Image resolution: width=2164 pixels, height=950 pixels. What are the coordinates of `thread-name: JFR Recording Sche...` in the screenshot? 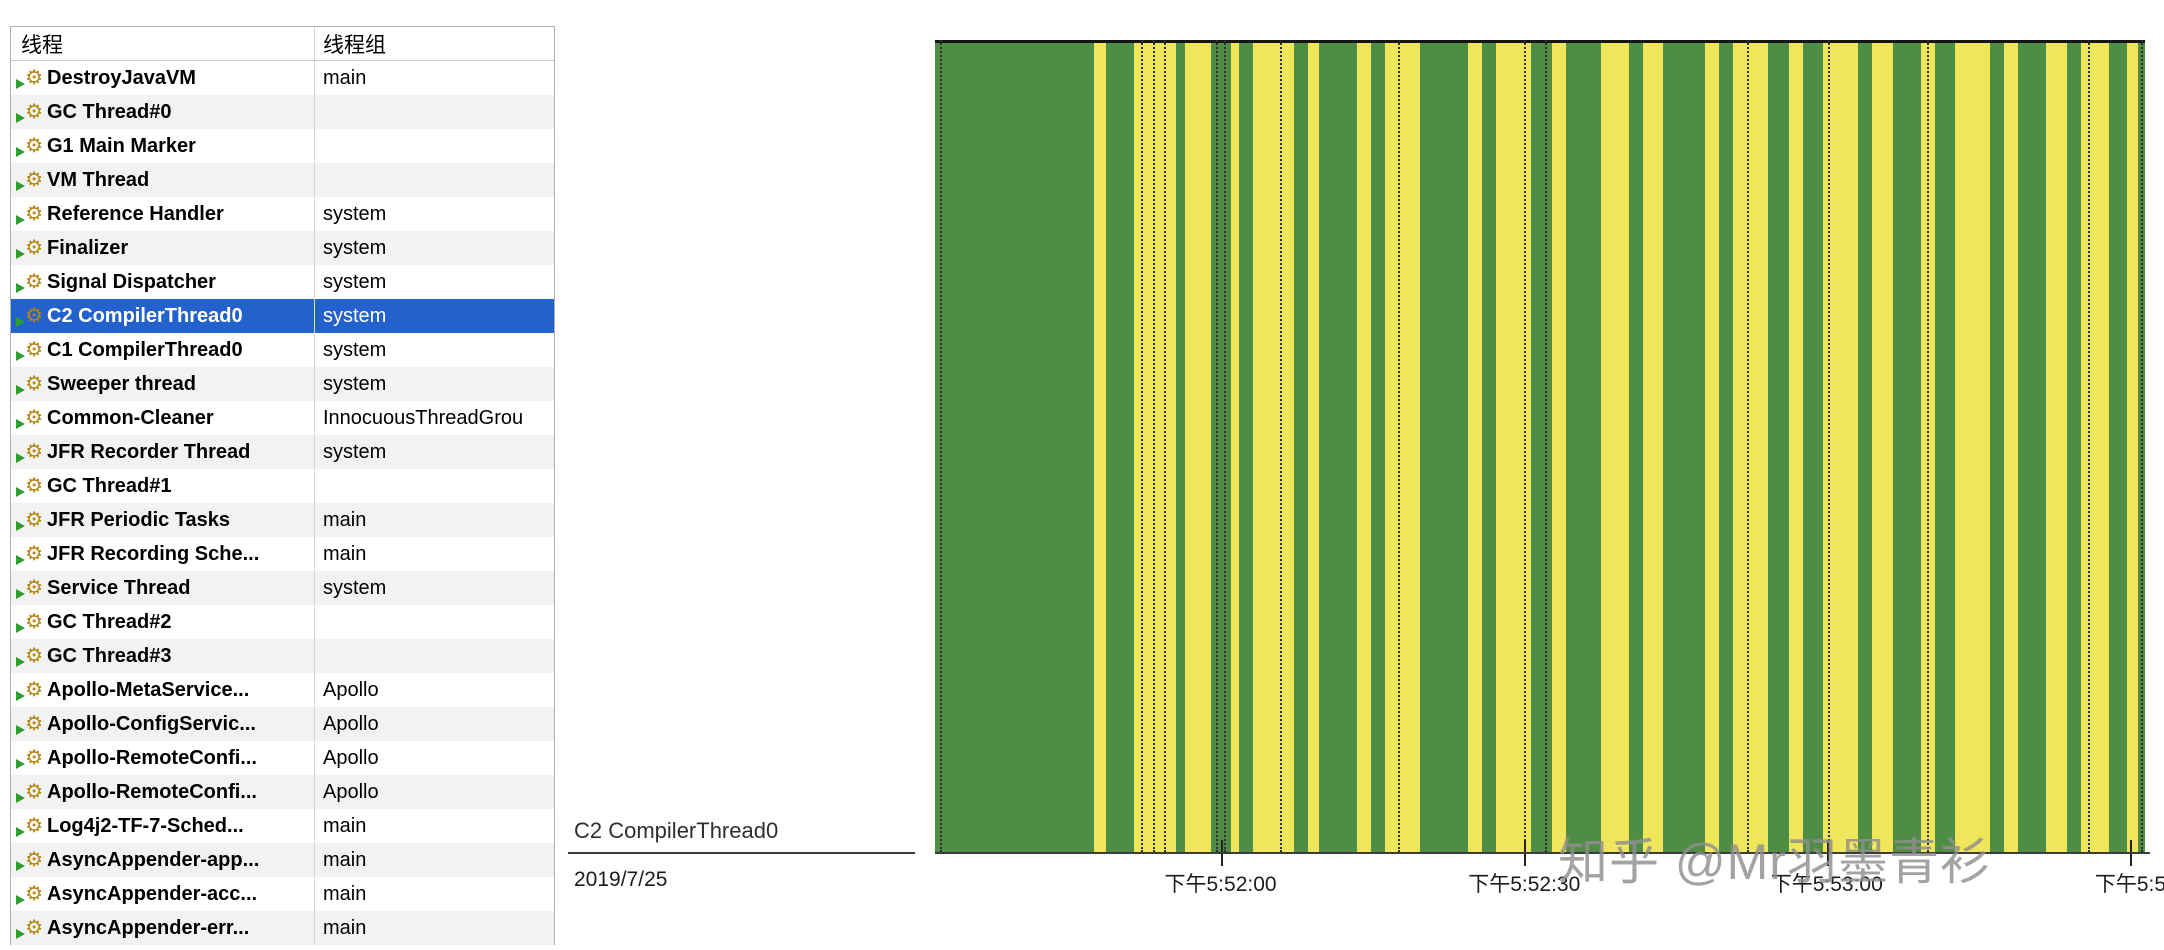 It's located at (153, 553).